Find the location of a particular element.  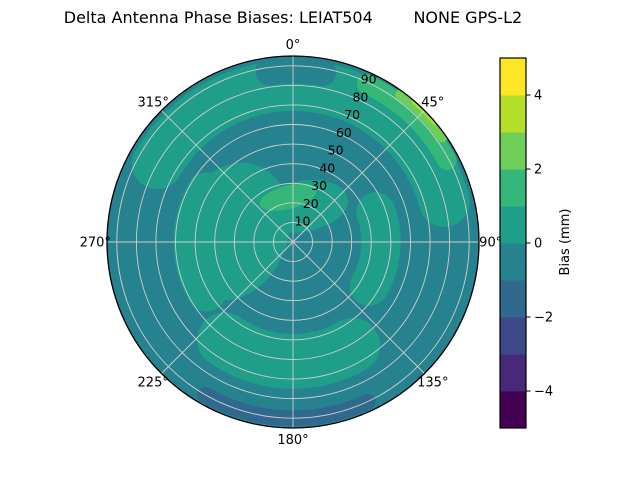

colorbar-tick-label: 0 is located at coordinates (538, 244).